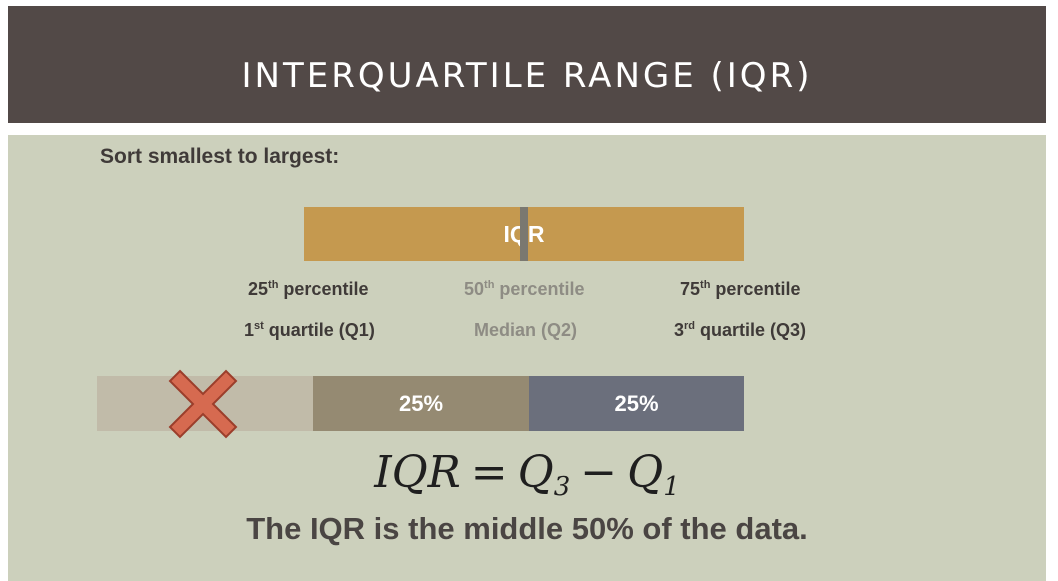  What do you see at coordinates (740, 289) in the screenshot?
I see `p75-percentile-label: 75th percentile` at bounding box center [740, 289].